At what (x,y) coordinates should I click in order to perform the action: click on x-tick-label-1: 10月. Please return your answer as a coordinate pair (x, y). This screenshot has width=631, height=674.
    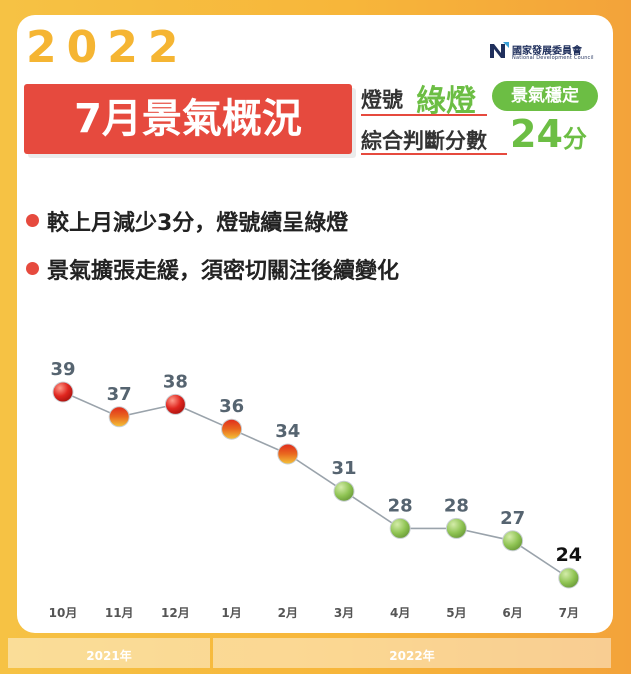
    Looking at the image, I should click on (63, 613).